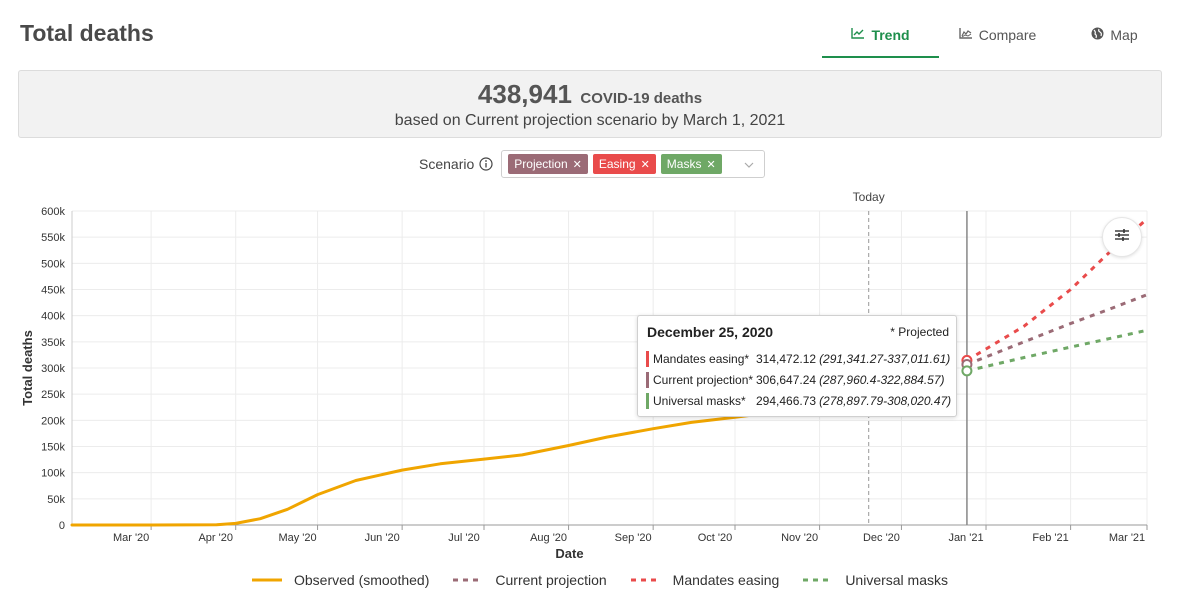  Describe the element at coordinates (684, 164) in the screenshot. I see `chip-label: Masks` at that location.